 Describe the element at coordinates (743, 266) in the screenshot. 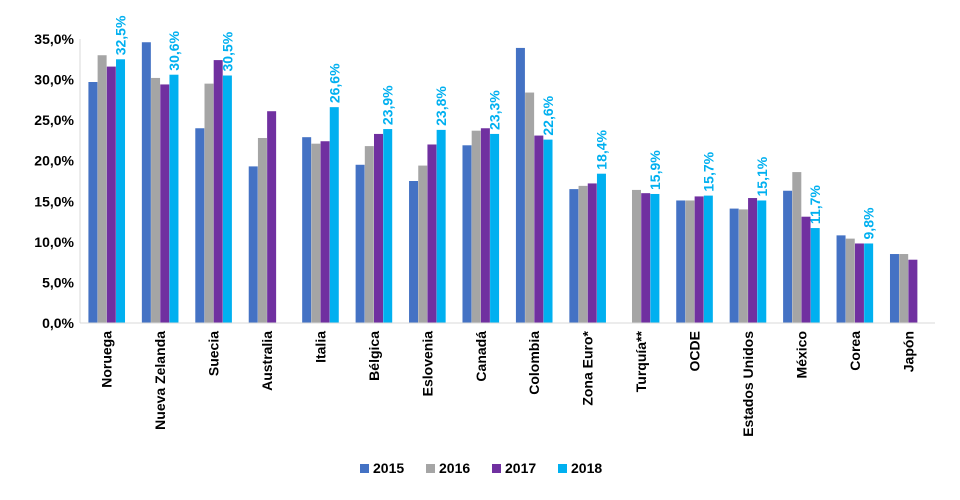

I see `bar-2016-estados-unidos` at that location.